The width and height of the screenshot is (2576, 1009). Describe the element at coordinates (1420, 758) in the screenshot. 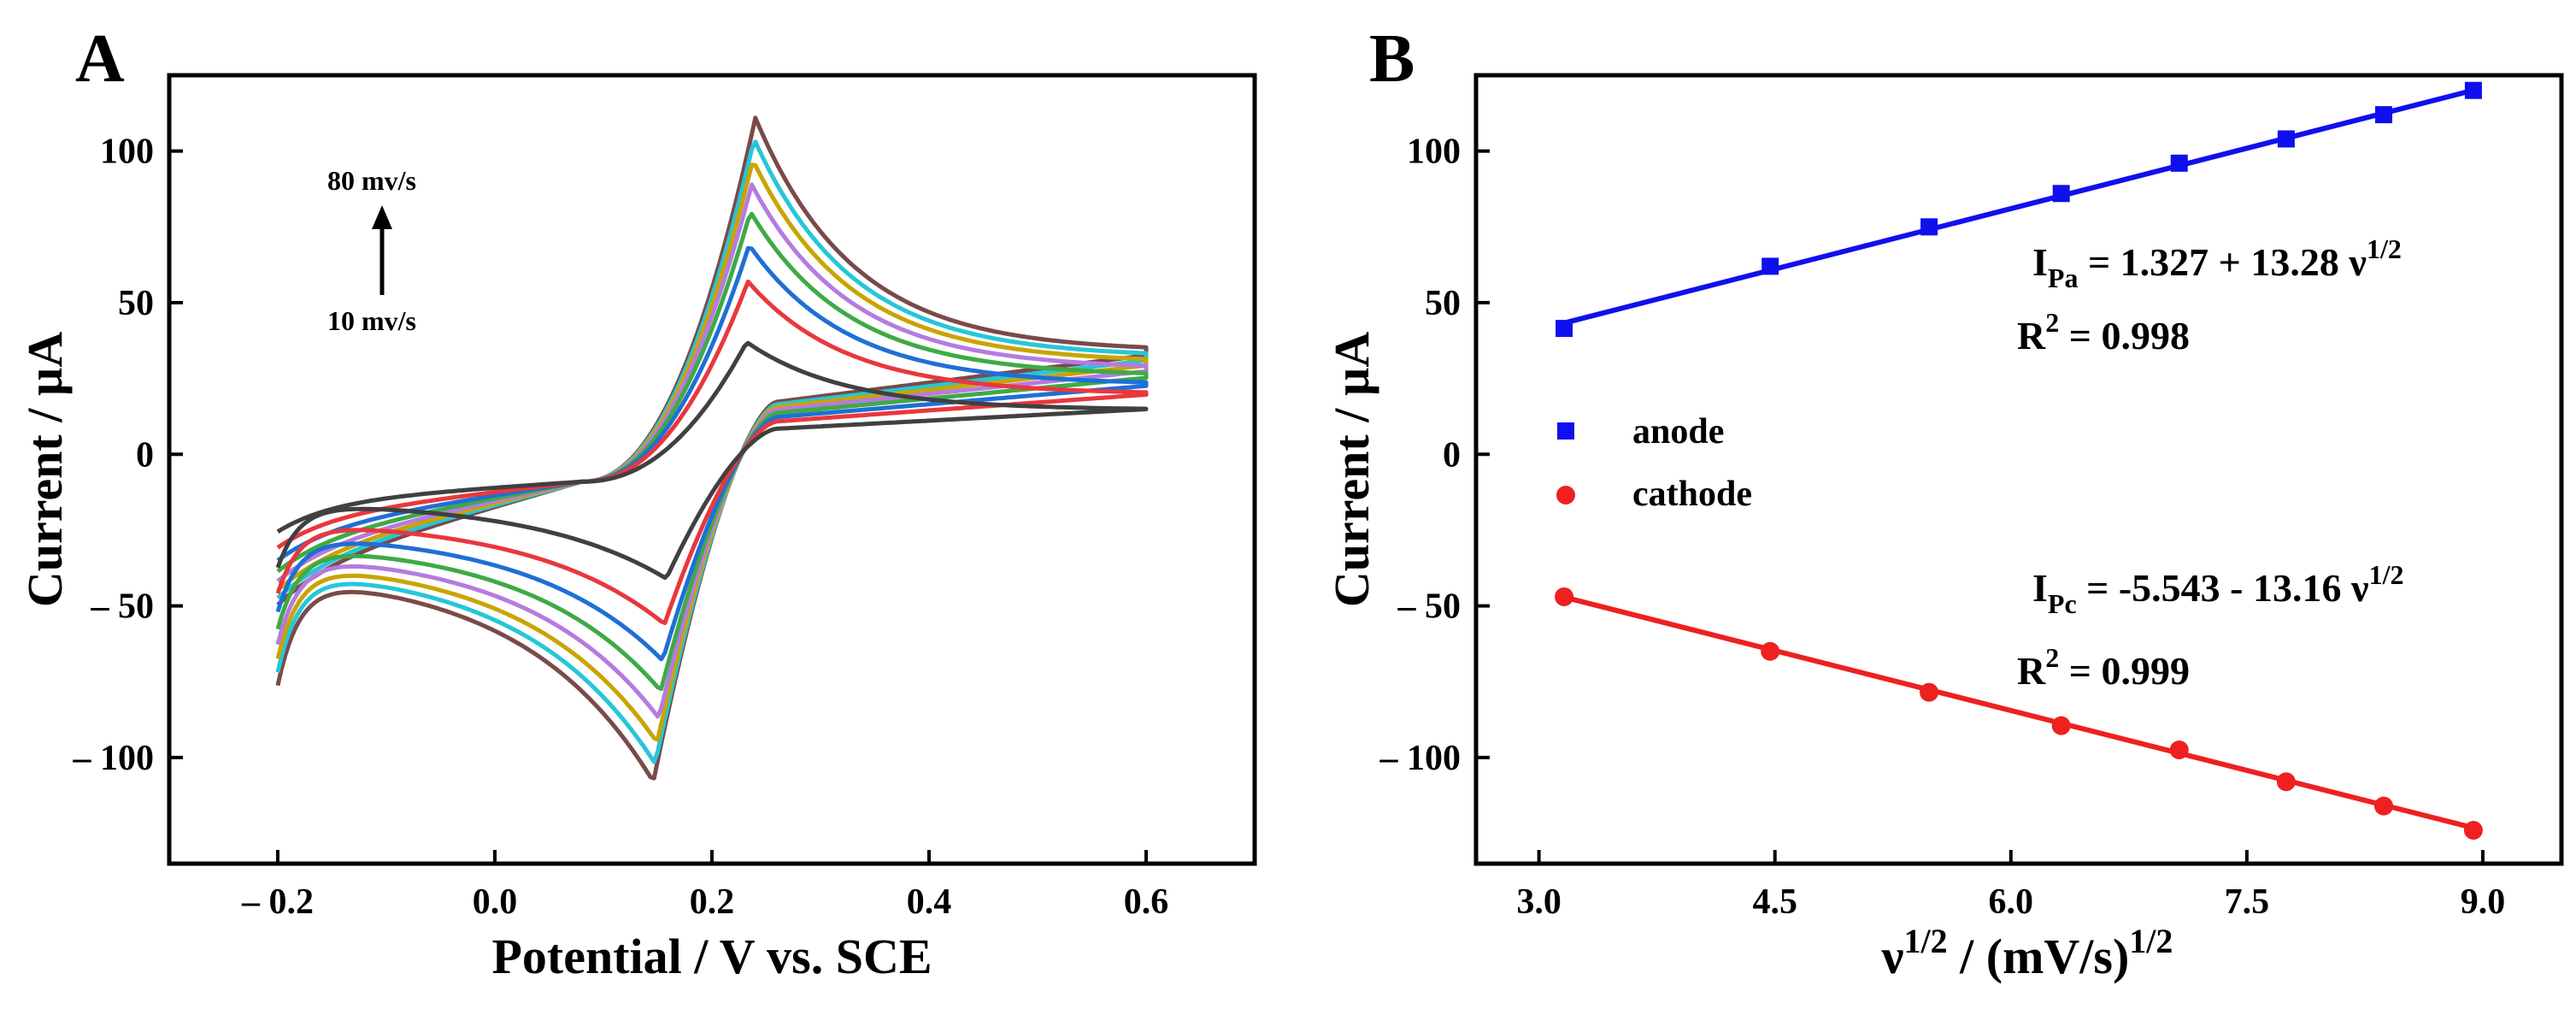

I see `panel-b-y-tick-label: – 100` at that location.